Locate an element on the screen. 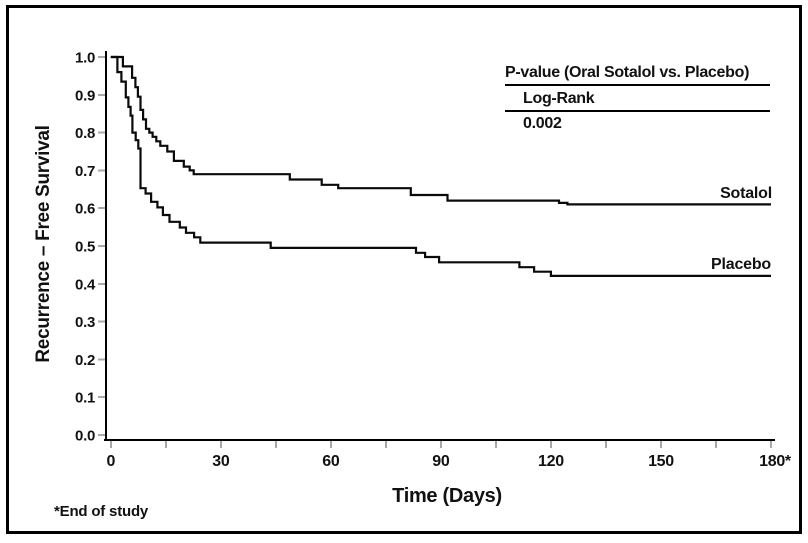 The width and height of the screenshot is (808, 543). placebo-curve-label: Placebo is located at coordinates (741, 264).